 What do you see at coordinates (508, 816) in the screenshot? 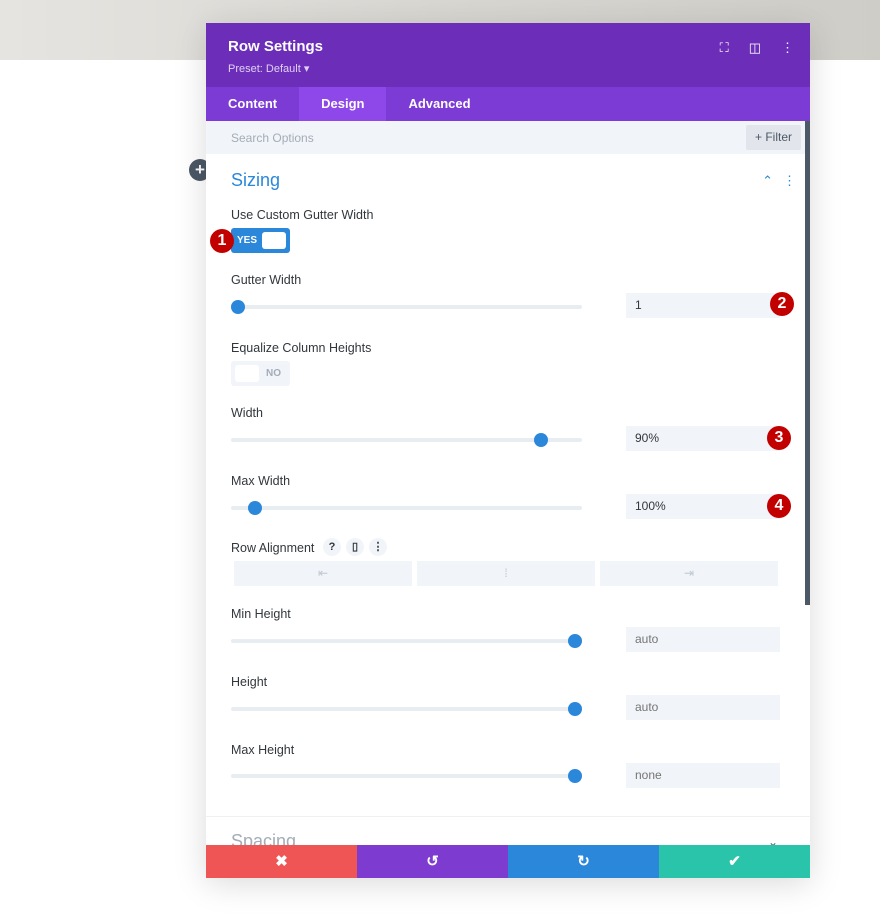
I see `divider` at bounding box center [508, 816].